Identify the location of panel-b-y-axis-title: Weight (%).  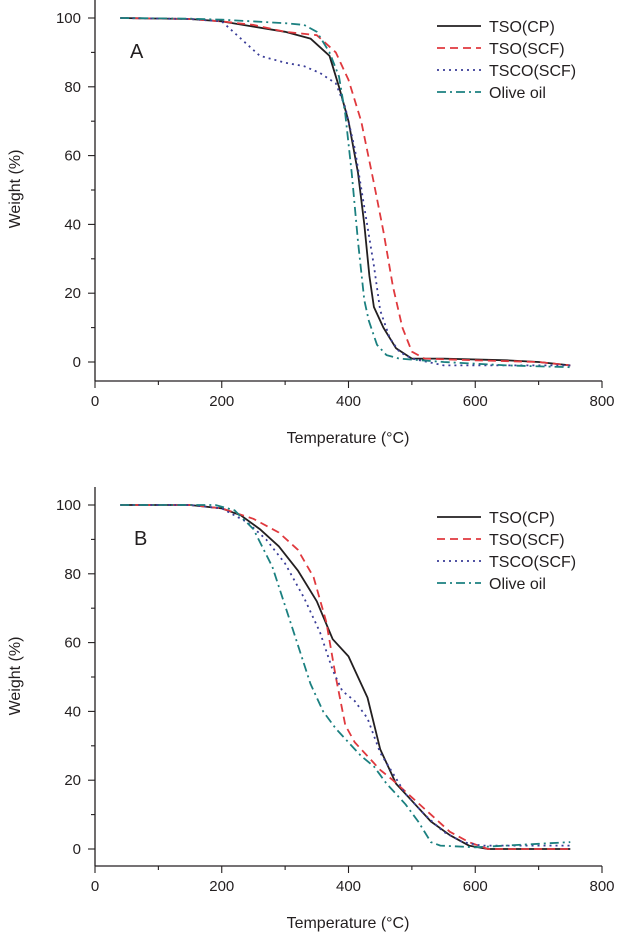
(15, 676).